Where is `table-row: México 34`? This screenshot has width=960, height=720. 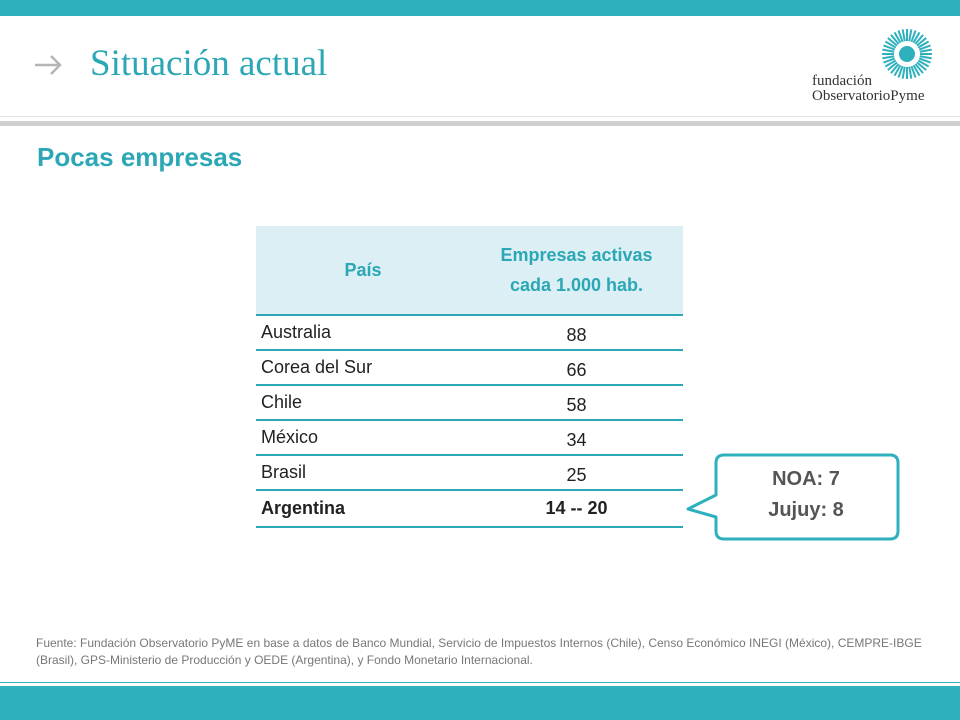
table-row: México 34 is located at coordinates (469, 438).